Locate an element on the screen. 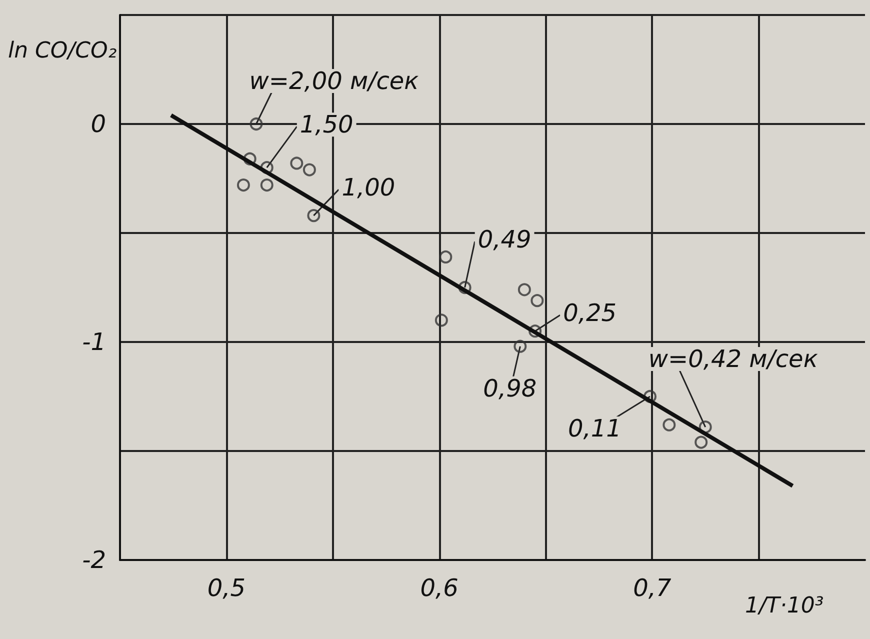  annotation: 0,11 is located at coordinates (595, 428).